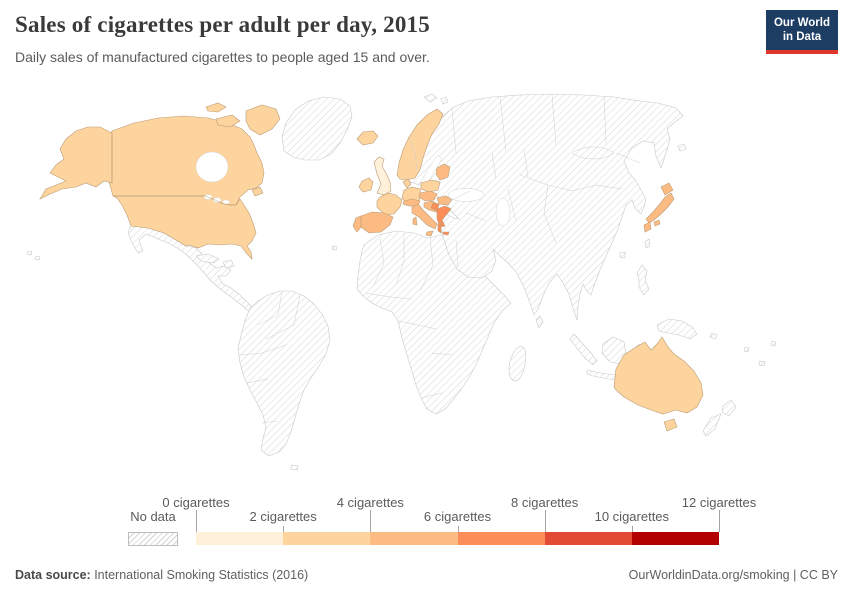  What do you see at coordinates (407, 183) in the screenshot?
I see `region-denmark` at bounding box center [407, 183].